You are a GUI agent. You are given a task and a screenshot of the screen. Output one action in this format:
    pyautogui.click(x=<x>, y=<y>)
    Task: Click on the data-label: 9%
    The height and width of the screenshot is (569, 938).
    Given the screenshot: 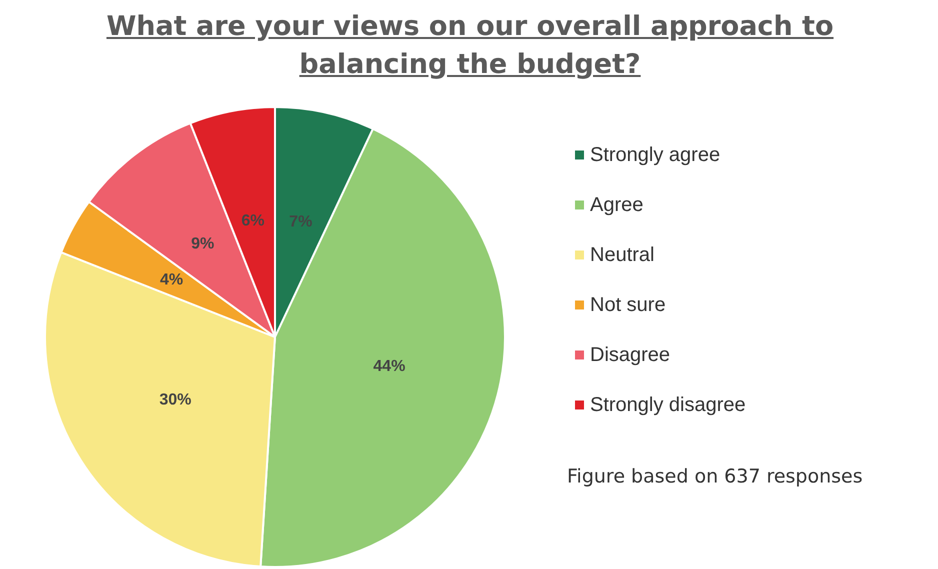 What is the action you would take?
    pyautogui.click(x=202, y=243)
    